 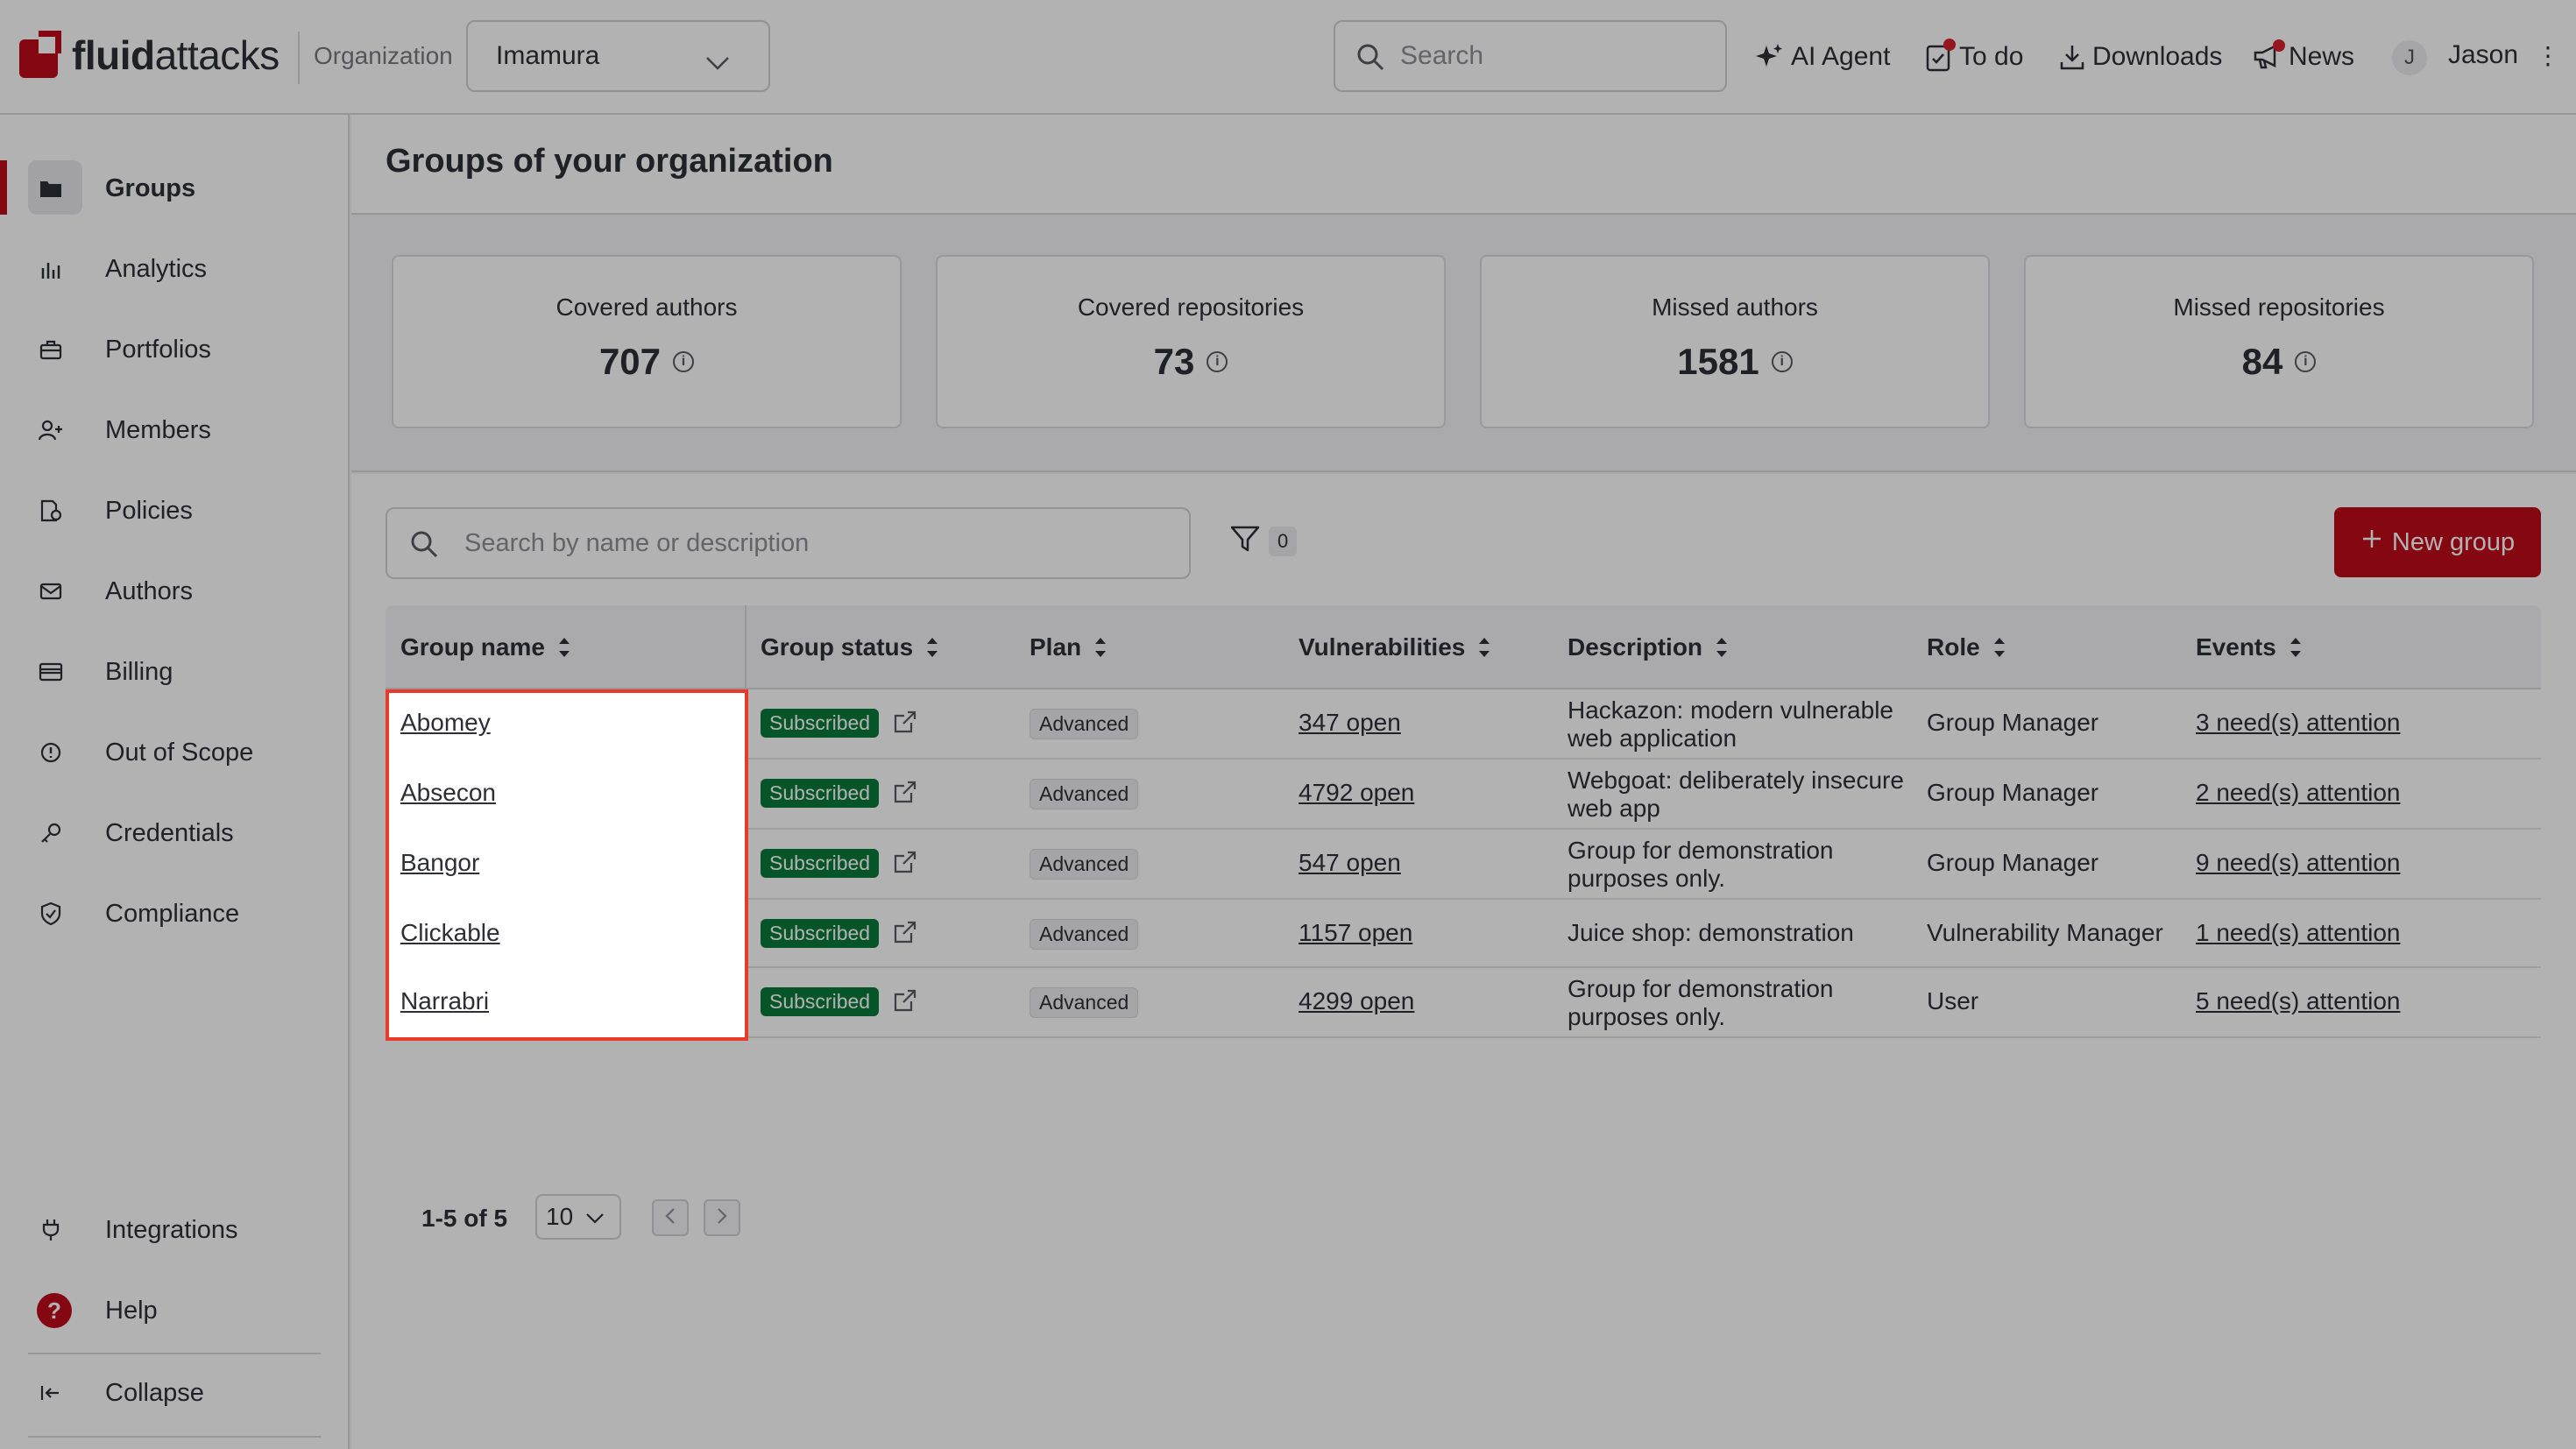 I want to click on logo-text-light: attacks, so click(x=217, y=55).